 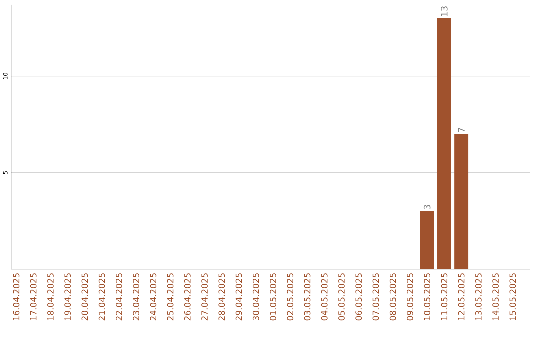 I want to click on x-tick-label: 19.04.2025, so click(x=68, y=297).